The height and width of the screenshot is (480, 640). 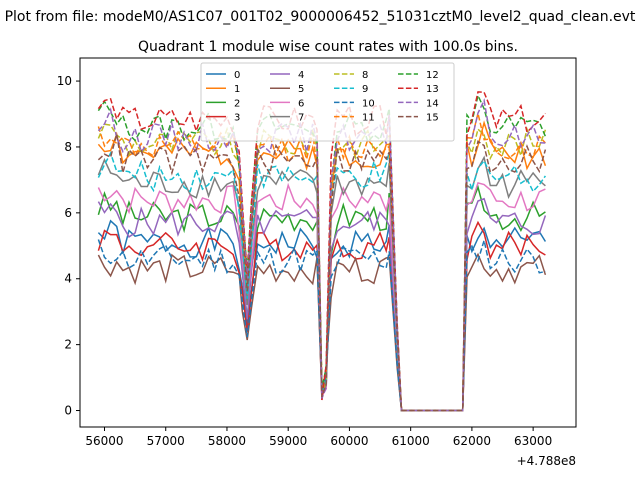 What do you see at coordinates (432, 118) in the screenshot?
I see `legend-label-15: 15` at bounding box center [432, 118].